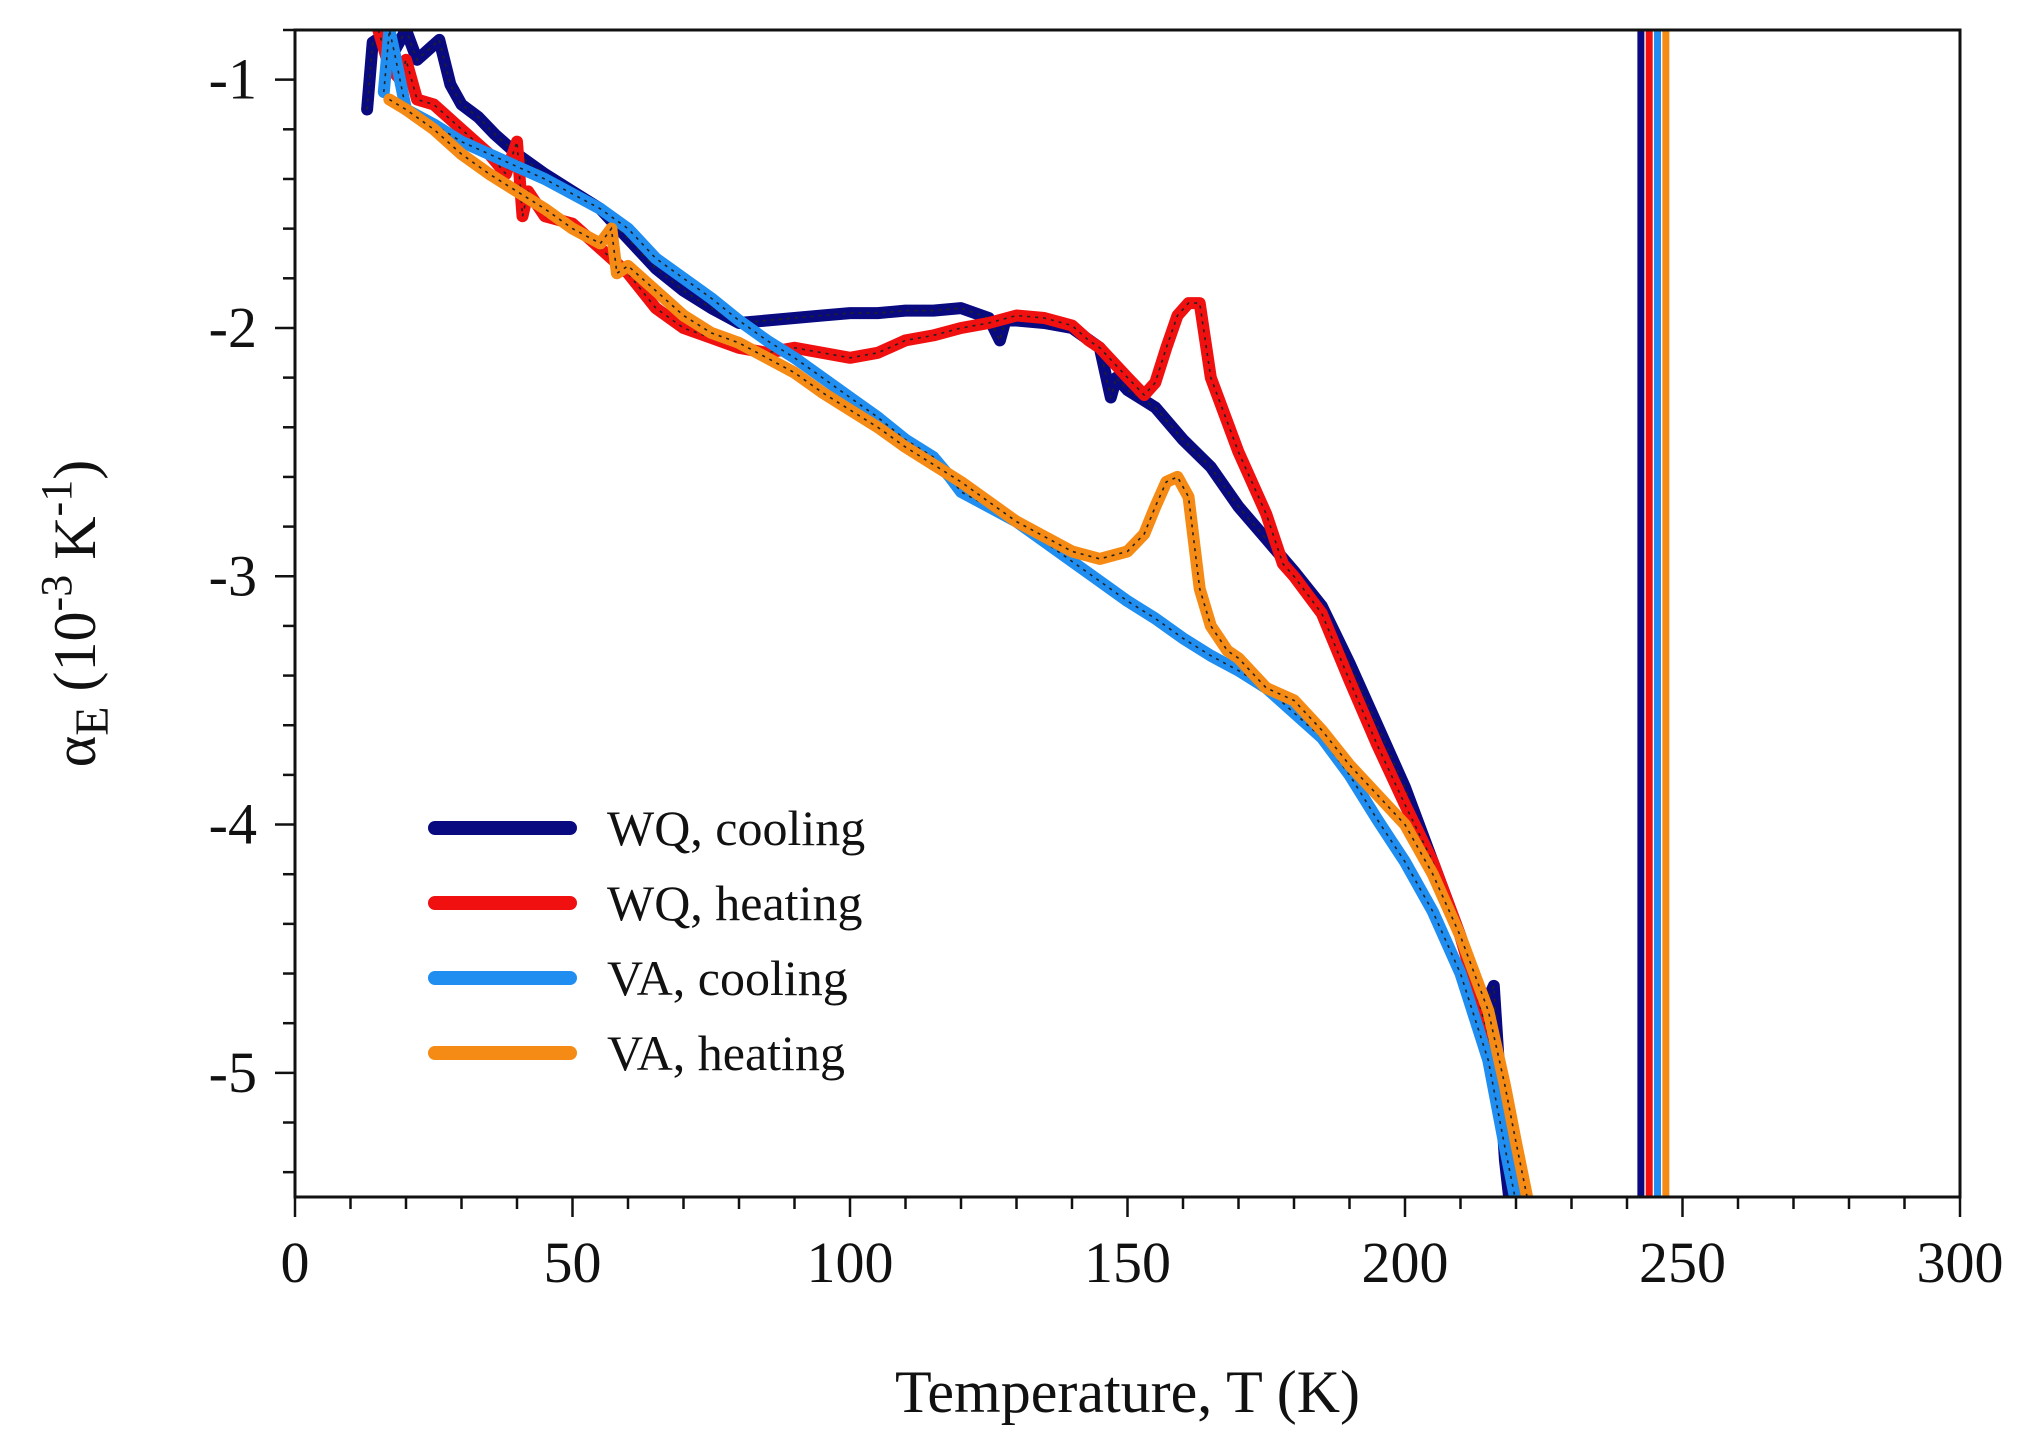  Describe the element at coordinates (233, 575) in the screenshot. I see `y-tick-label: -3` at that location.